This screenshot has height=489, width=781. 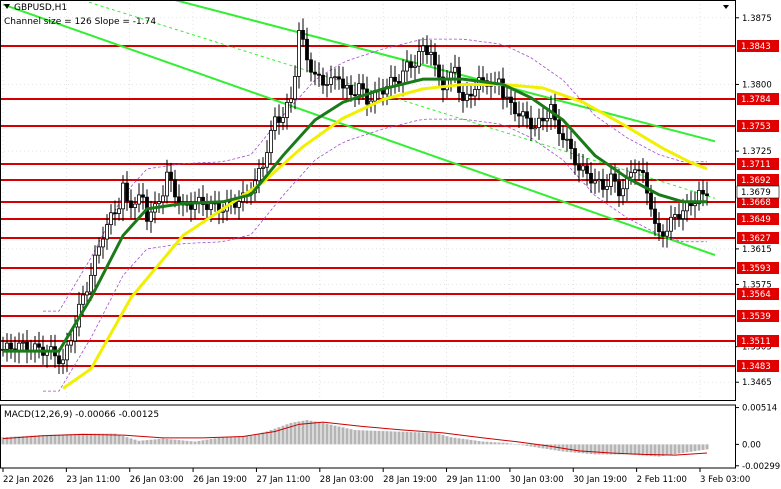 What do you see at coordinates (220, 480) in the screenshot?
I see `time-tick-label: 26 Jan 19:00` at bounding box center [220, 480].